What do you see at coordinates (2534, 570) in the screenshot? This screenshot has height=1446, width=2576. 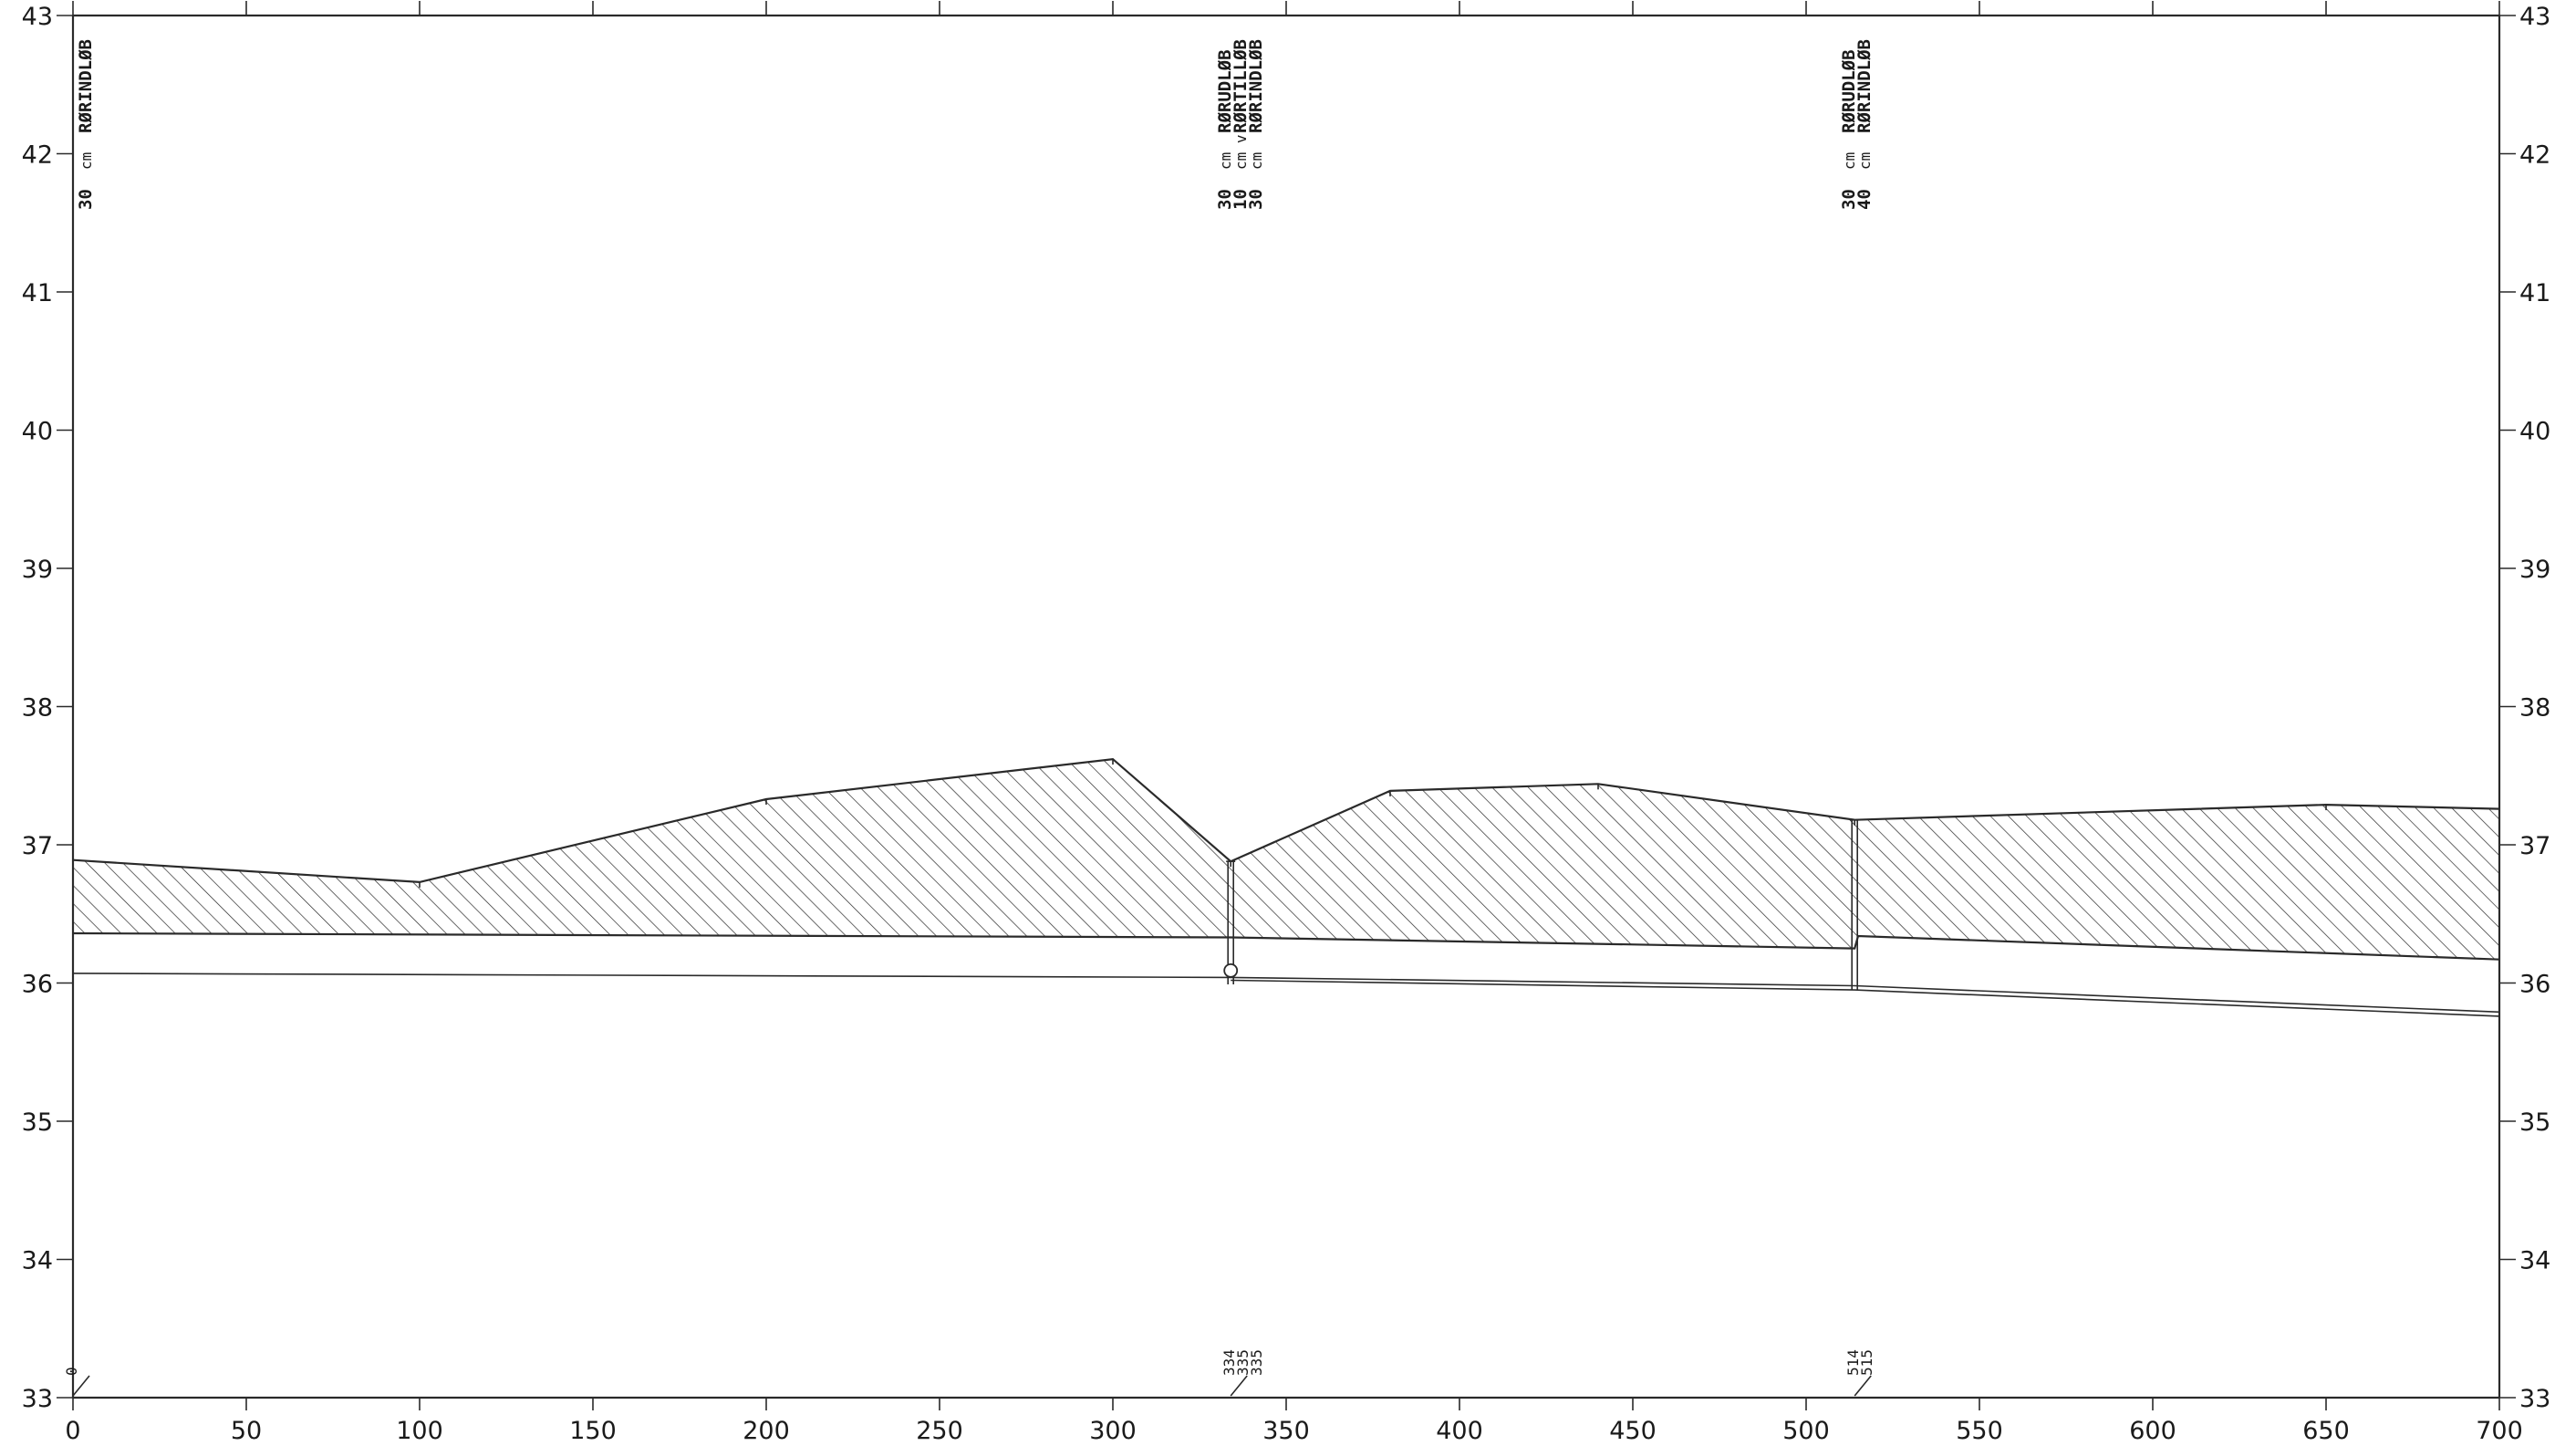 I see `y-tick-label-right: 39` at bounding box center [2534, 570].